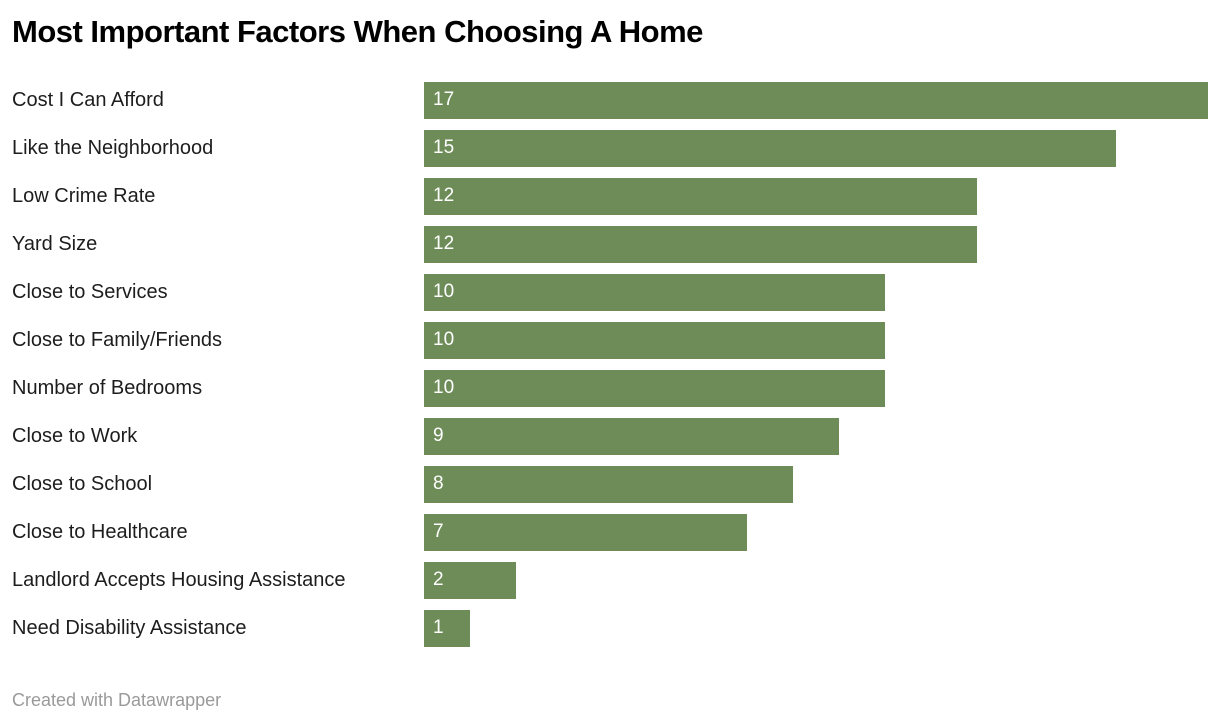 This screenshot has height=724, width=1220. What do you see at coordinates (816, 628) in the screenshot?
I see `bar-track: 1` at bounding box center [816, 628].